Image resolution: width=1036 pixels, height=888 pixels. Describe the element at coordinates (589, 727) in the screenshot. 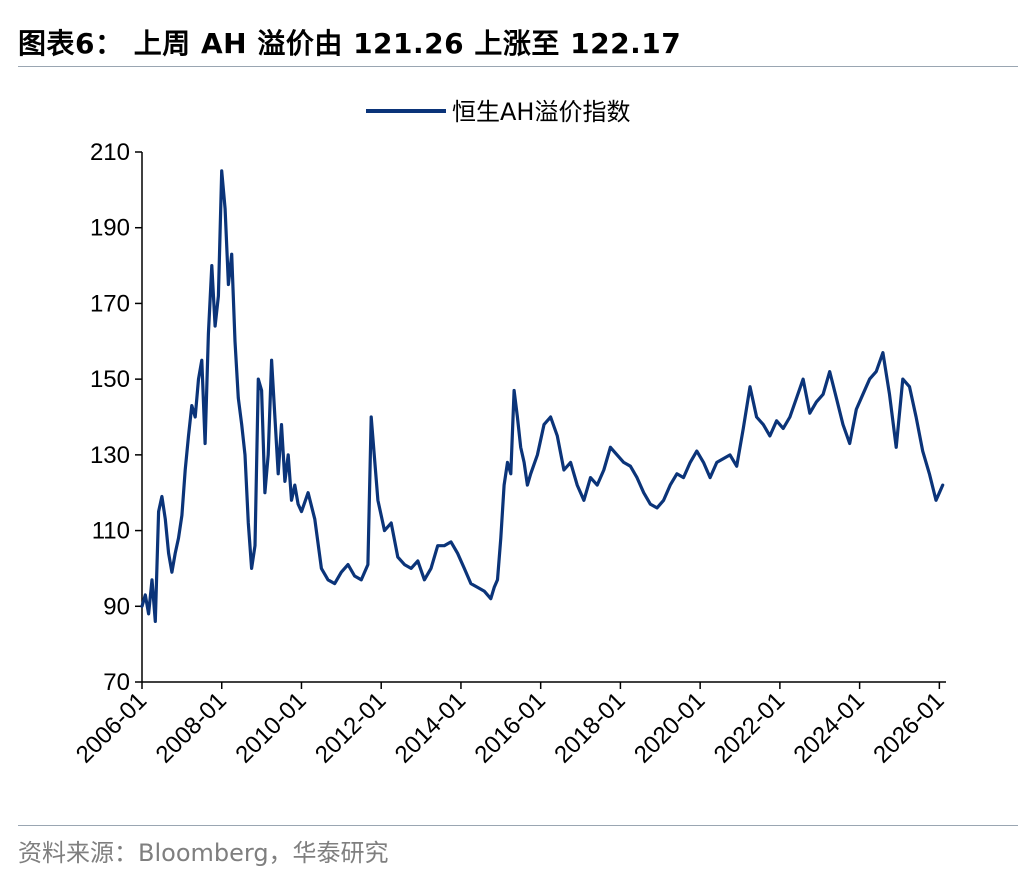

I see `x-tick-label: 2018-01` at that location.